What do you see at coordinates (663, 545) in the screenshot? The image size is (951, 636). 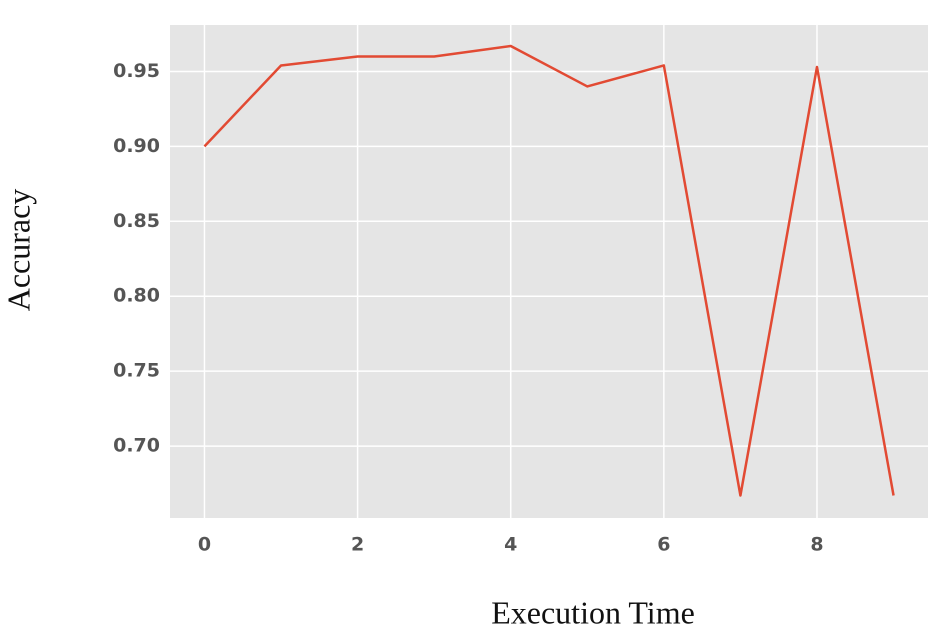 I see `x-tick-label: 6` at bounding box center [663, 545].